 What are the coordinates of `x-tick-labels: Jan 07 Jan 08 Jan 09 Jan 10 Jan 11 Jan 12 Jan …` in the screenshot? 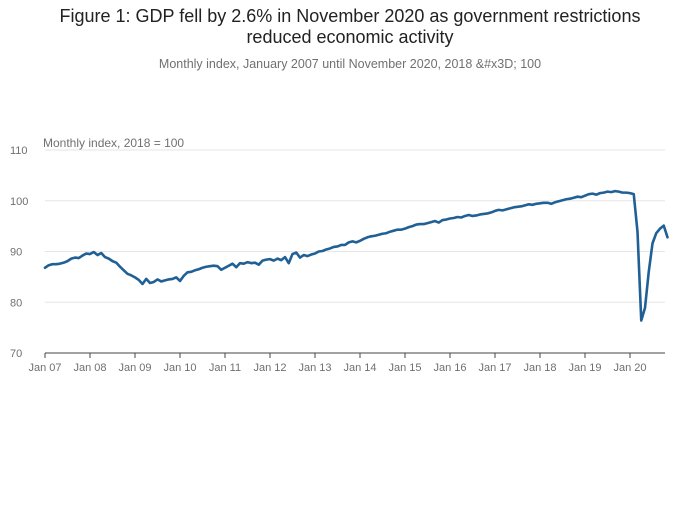 It's located at (337, 368).